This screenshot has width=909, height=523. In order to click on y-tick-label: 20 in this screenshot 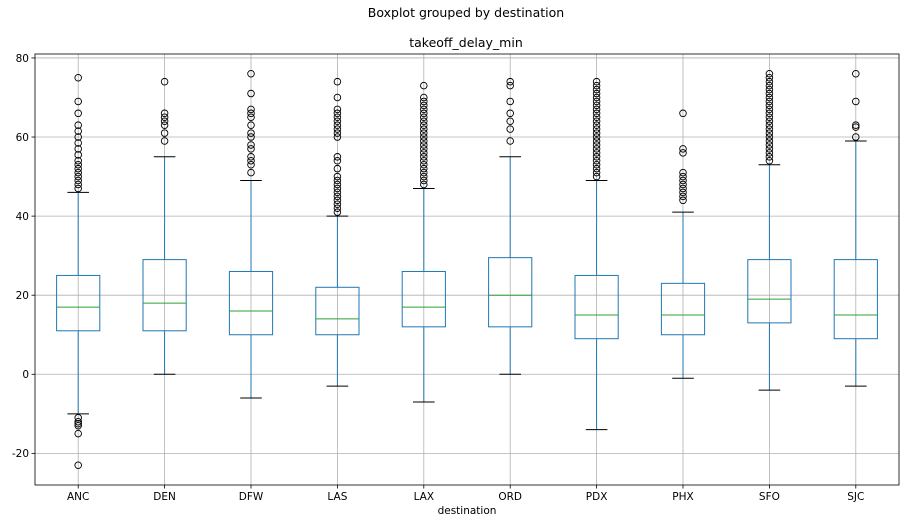, I will do `click(22, 296)`.